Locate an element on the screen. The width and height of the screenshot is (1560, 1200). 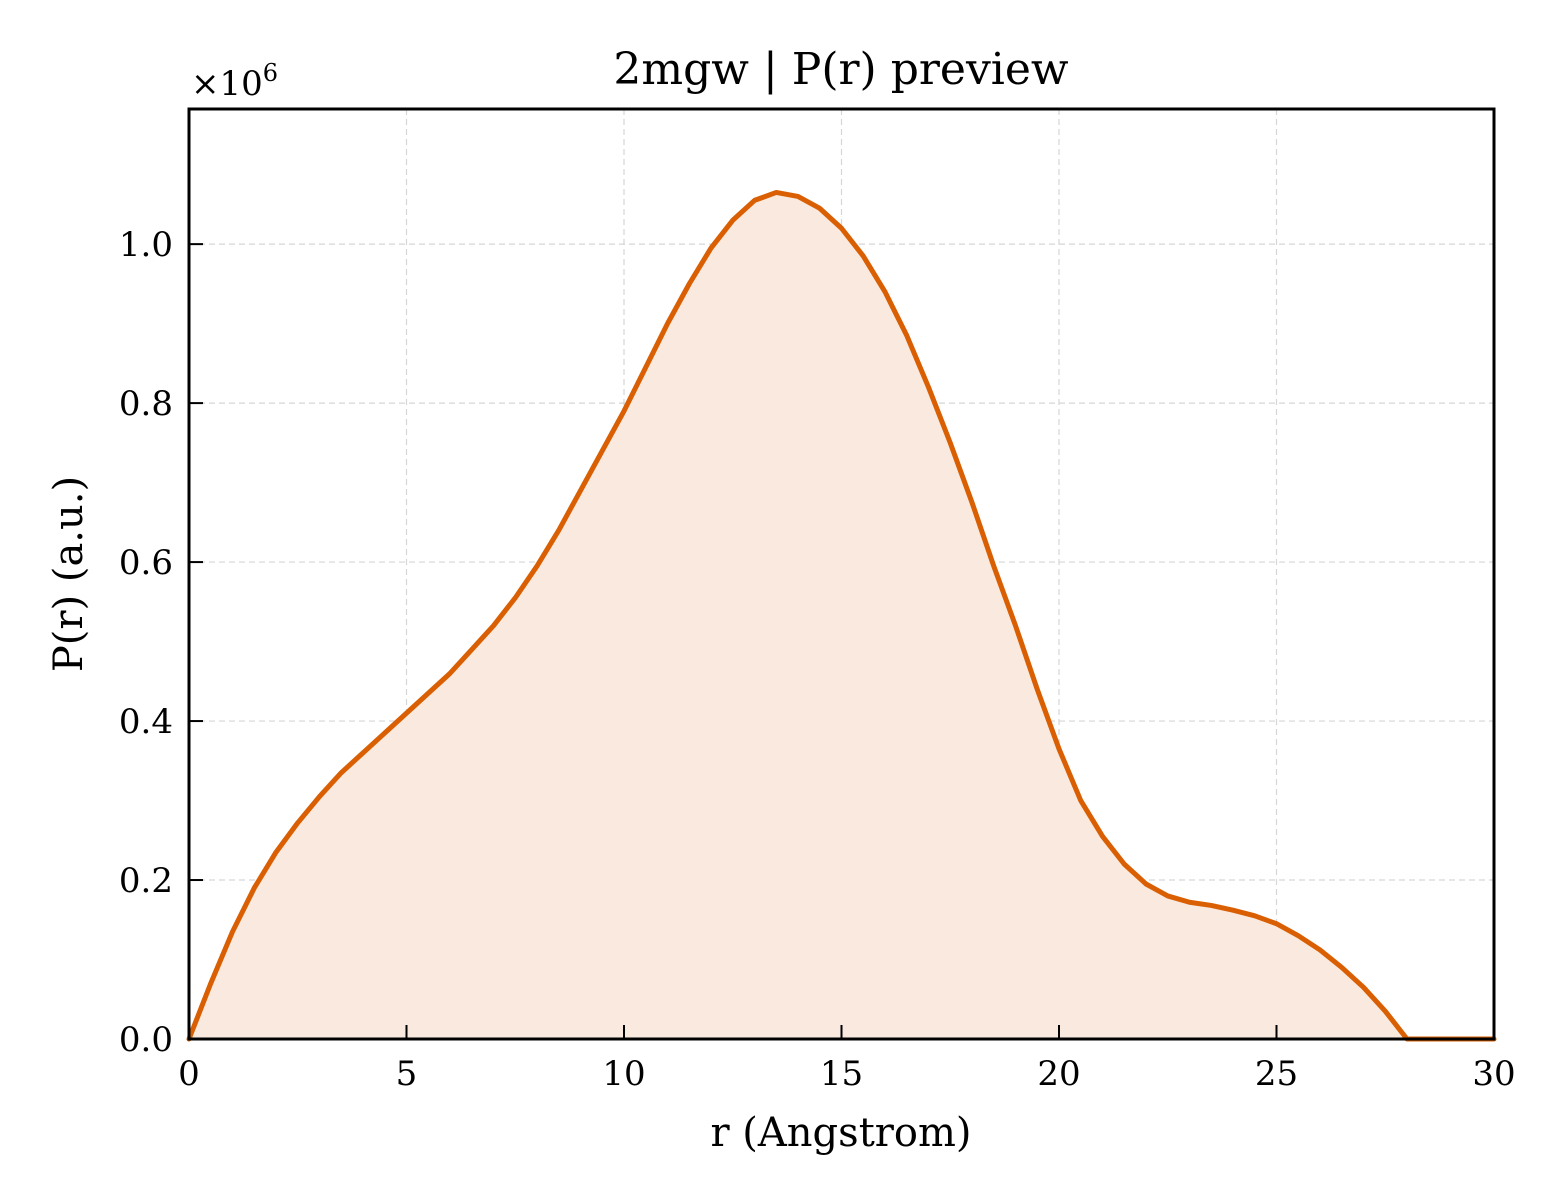
y-tick-label: 1.0 is located at coordinates (146, 245).